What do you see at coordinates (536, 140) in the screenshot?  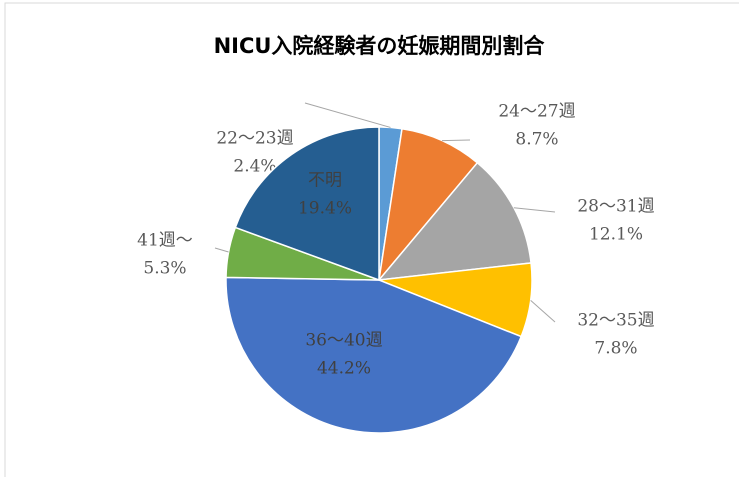 I see `value-label: 8.7%` at bounding box center [536, 140].